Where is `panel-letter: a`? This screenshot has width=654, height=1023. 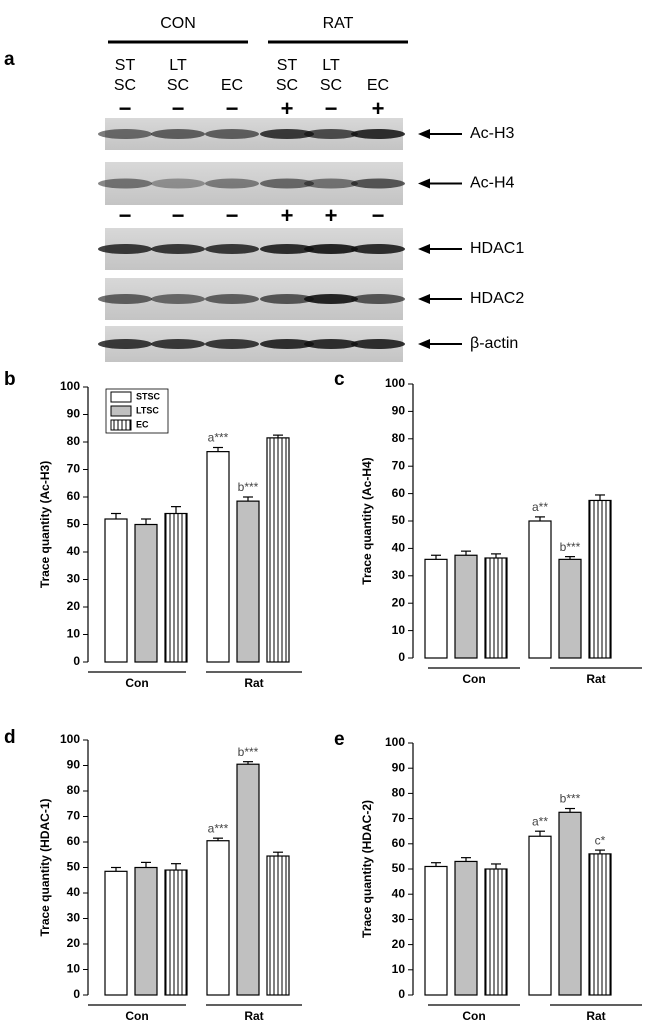 panel-letter: a is located at coordinates (9, 59).